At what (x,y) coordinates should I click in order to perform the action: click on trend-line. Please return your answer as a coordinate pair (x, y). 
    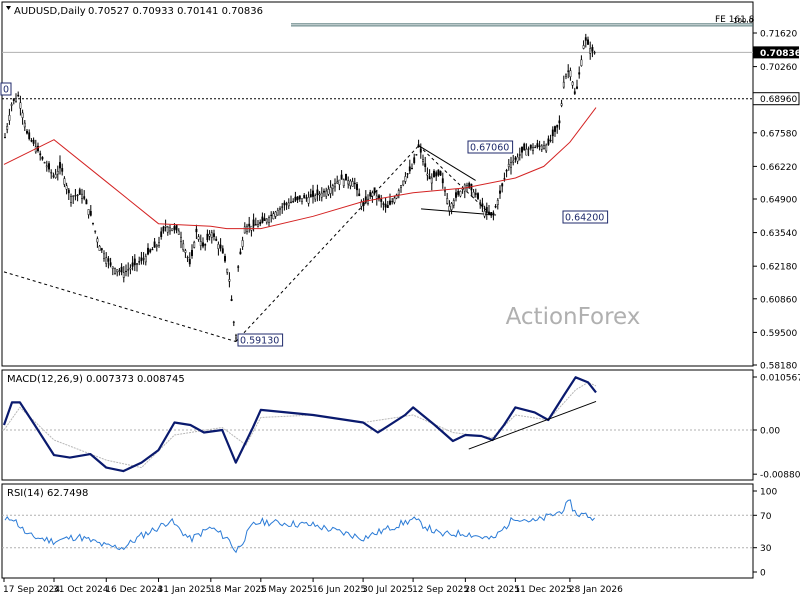
    Looking at the image, I should click on (459, 212).